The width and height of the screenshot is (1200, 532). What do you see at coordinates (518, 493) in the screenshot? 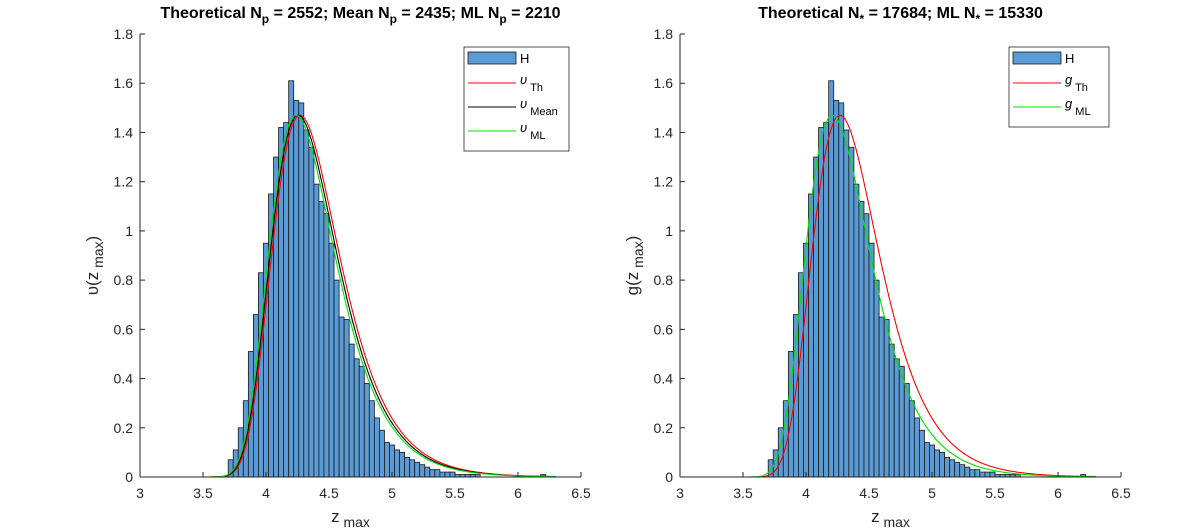
I see `x-tick-label: 6` at bounding box center [518, 493].